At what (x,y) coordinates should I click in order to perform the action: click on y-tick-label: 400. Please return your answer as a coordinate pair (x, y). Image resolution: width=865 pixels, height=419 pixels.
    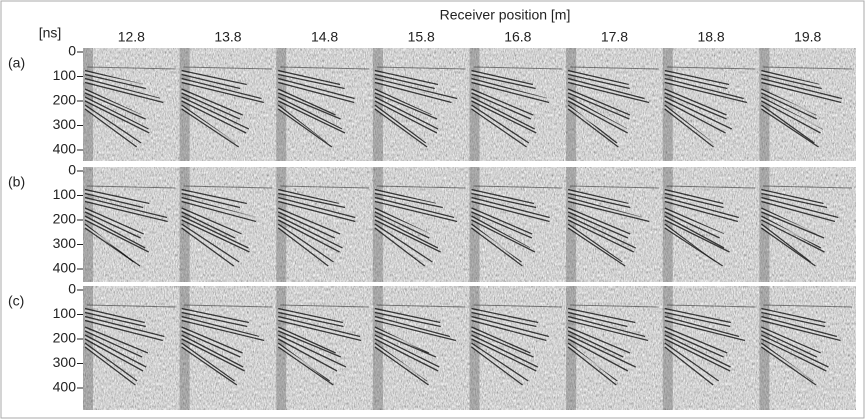
    Looking at the image, I should click on (65, 268).